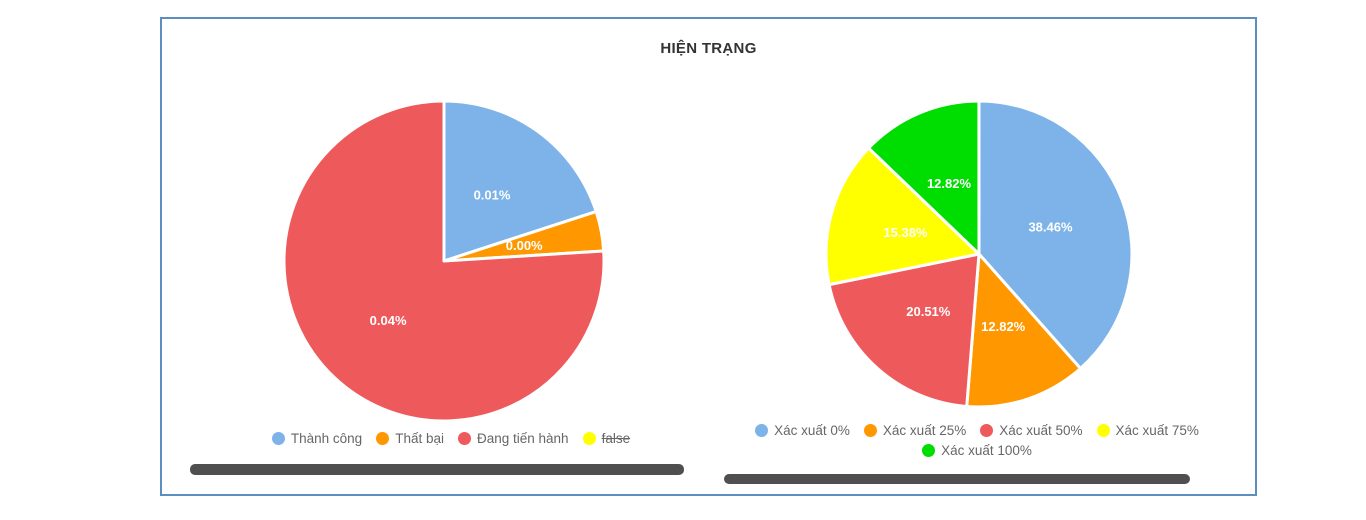  I want to click on pie-data-label: 0.01%, so click(492, 195).